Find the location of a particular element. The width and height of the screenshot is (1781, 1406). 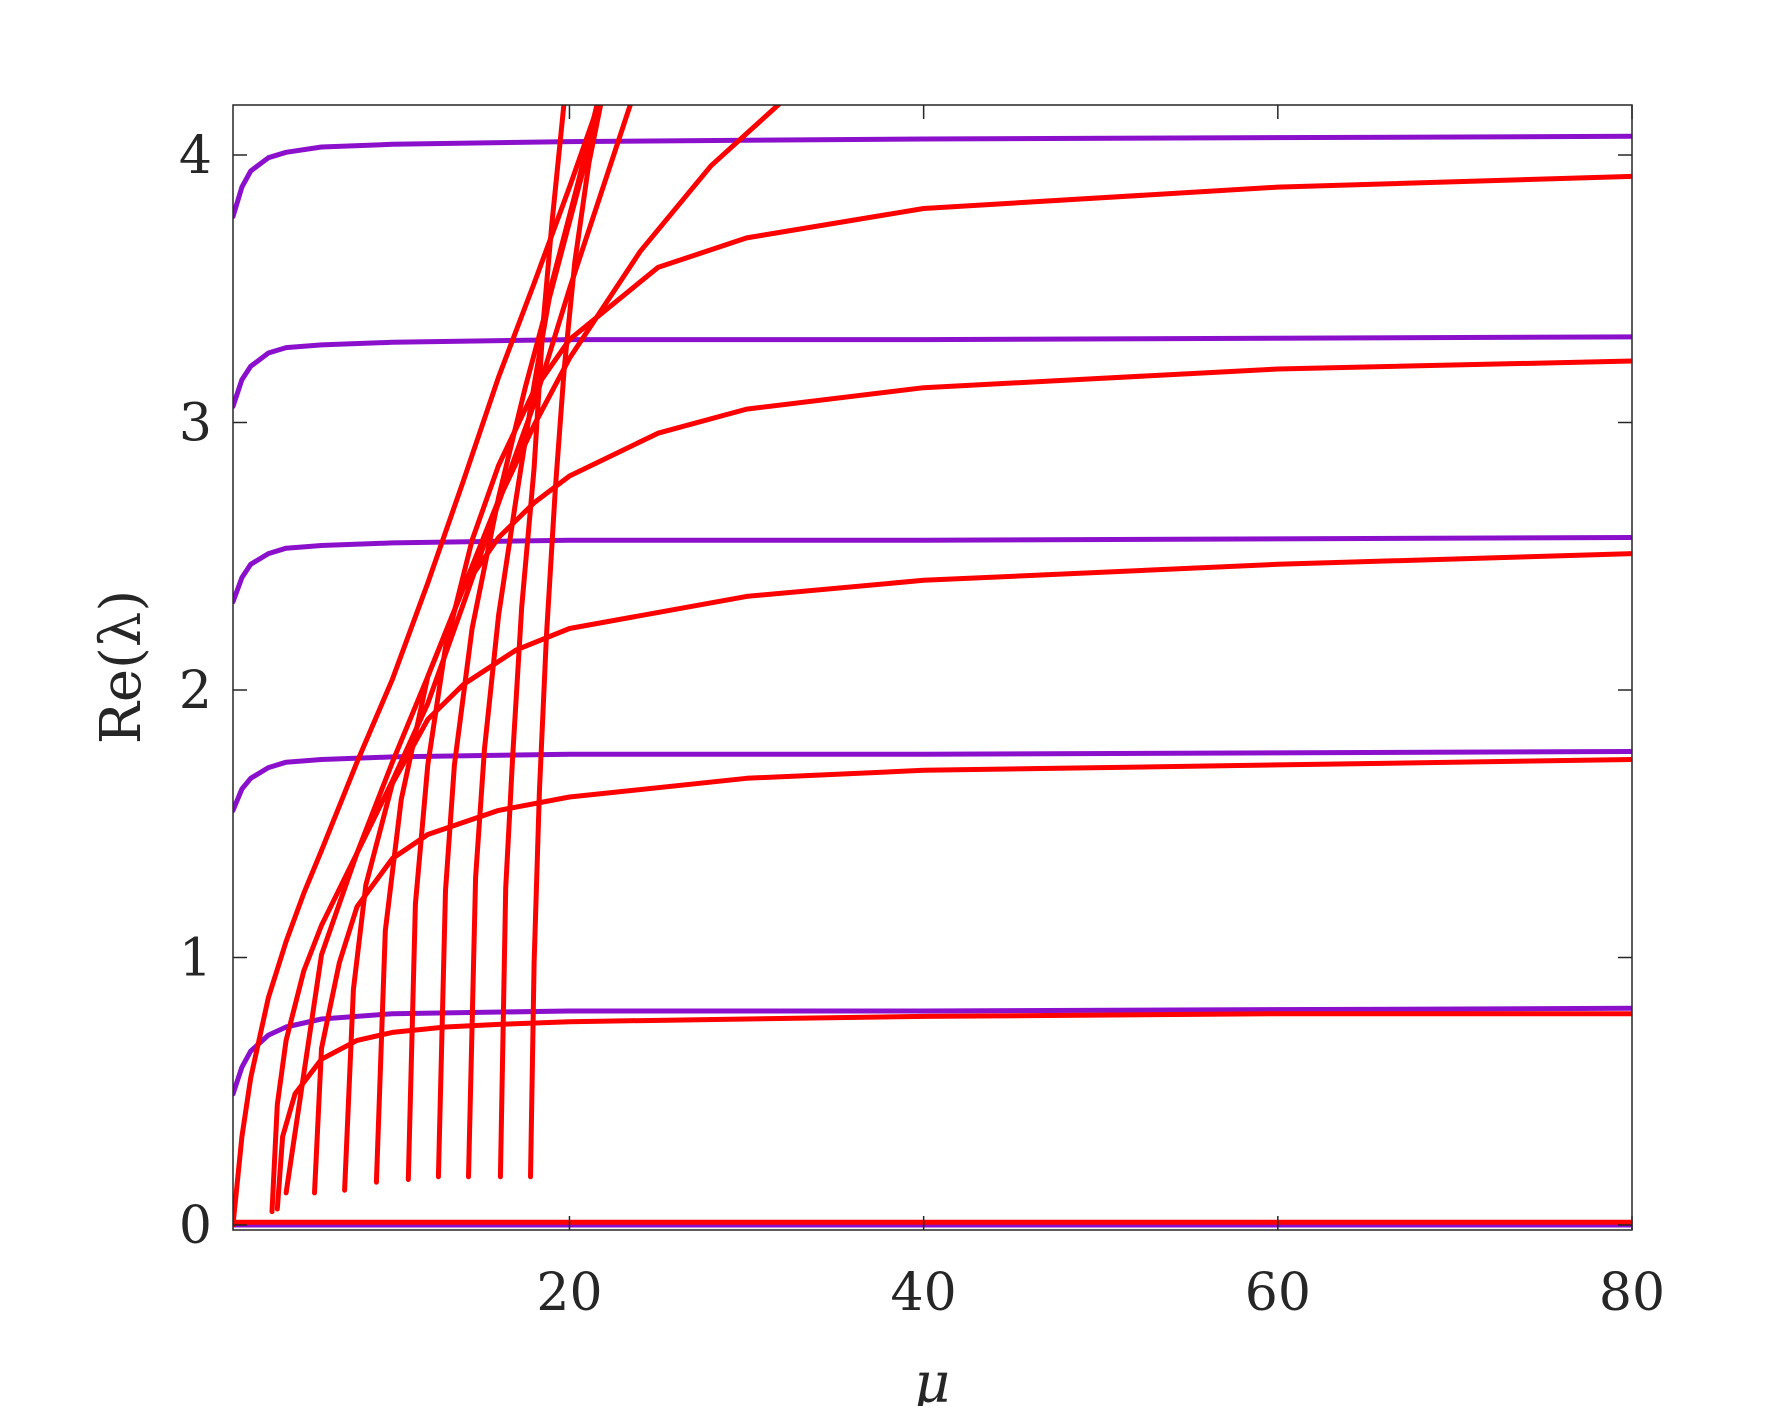

y-tick-label-3: 3 is located at coordinates (195, 424).